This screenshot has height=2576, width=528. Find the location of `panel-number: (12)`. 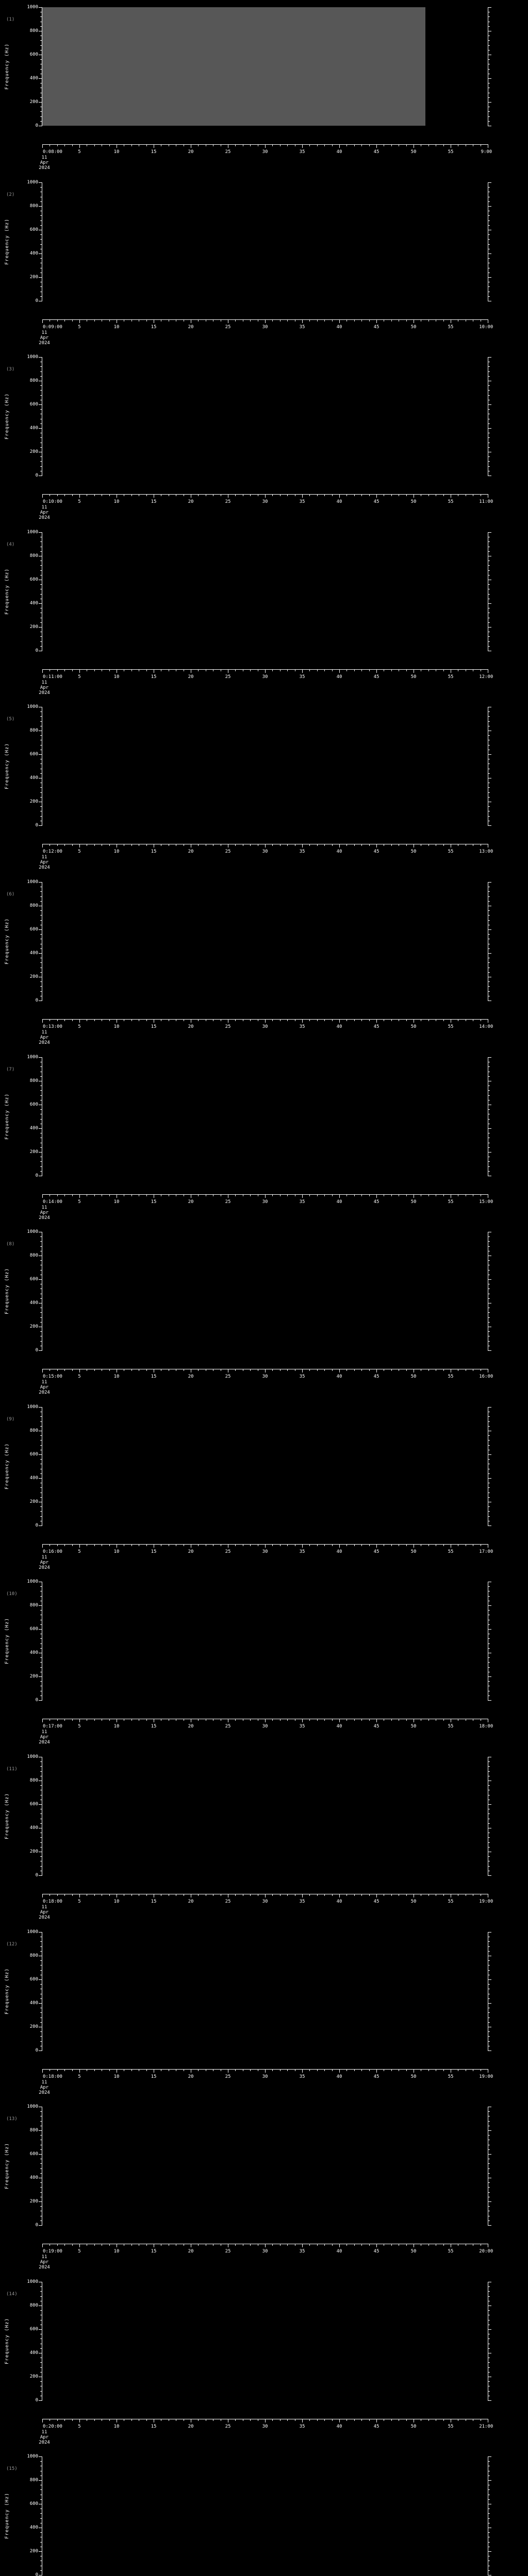

panel-number: (12) is located at coordinates (12, 1944).